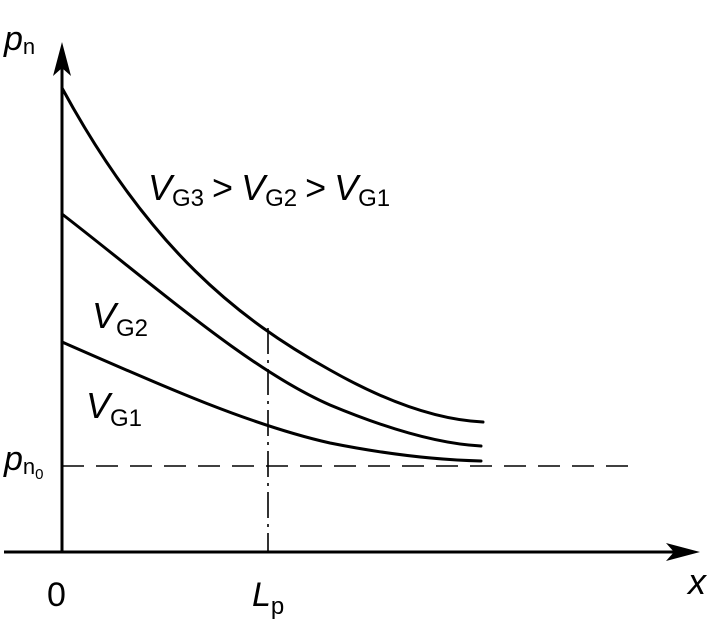  I want to click on x-axis-label: x, so click(697, 581).